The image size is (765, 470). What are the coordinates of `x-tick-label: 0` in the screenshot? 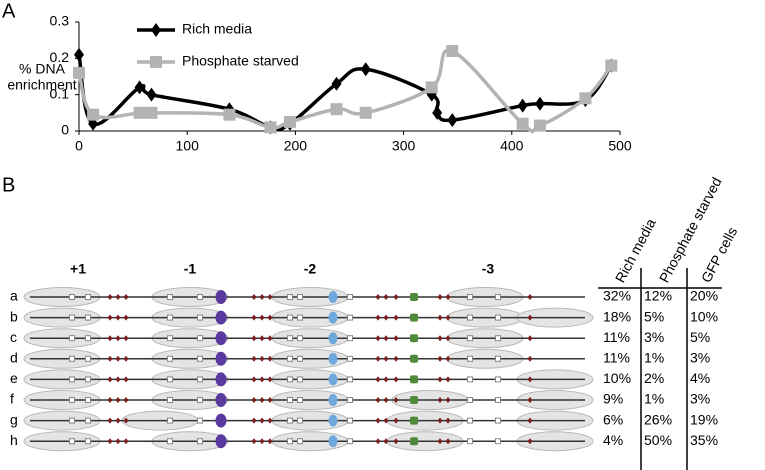 It's located at (79, 146).